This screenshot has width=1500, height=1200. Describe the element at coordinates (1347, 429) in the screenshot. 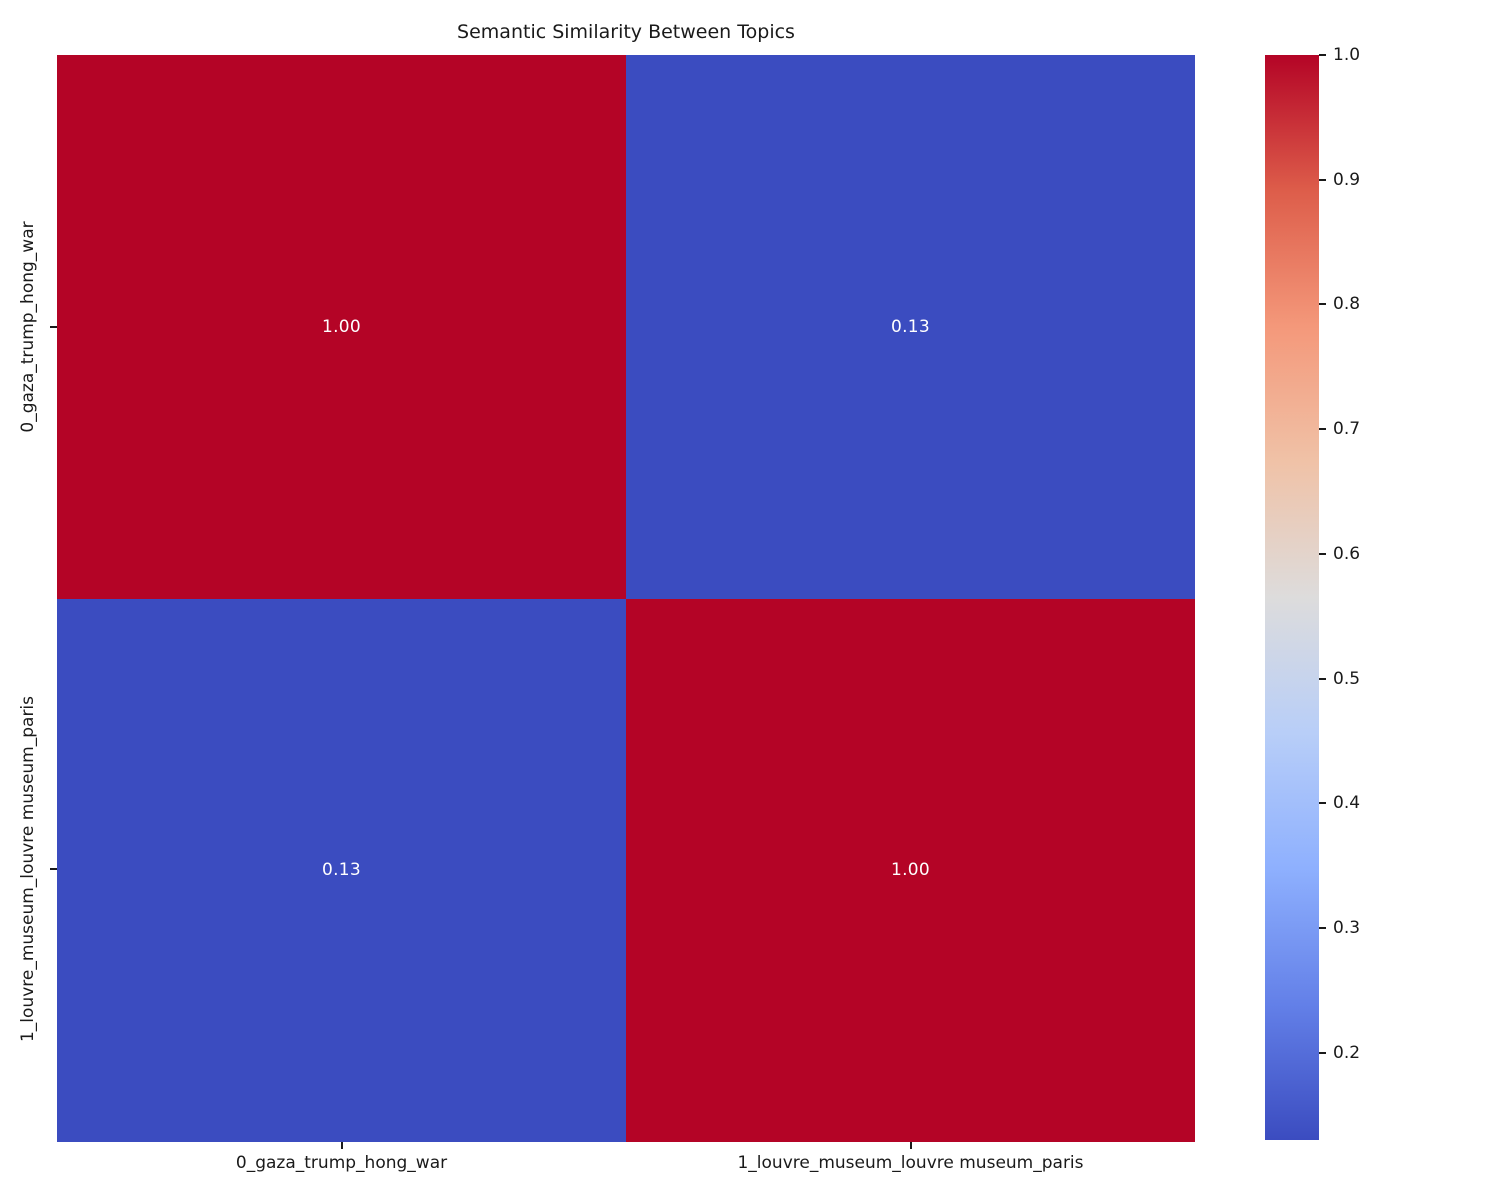

I see `colorbar-tick-label: 0.7` at that location.